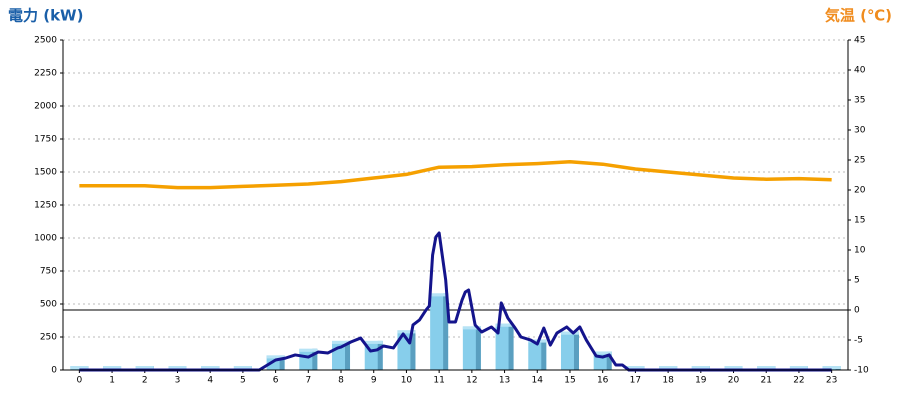 The width and height of the screenshot is (900, 404). What do you see at coordinates (48, 305) in the screenshot?
I see `y-tick-label: 500` at bounding box center [48, 305].